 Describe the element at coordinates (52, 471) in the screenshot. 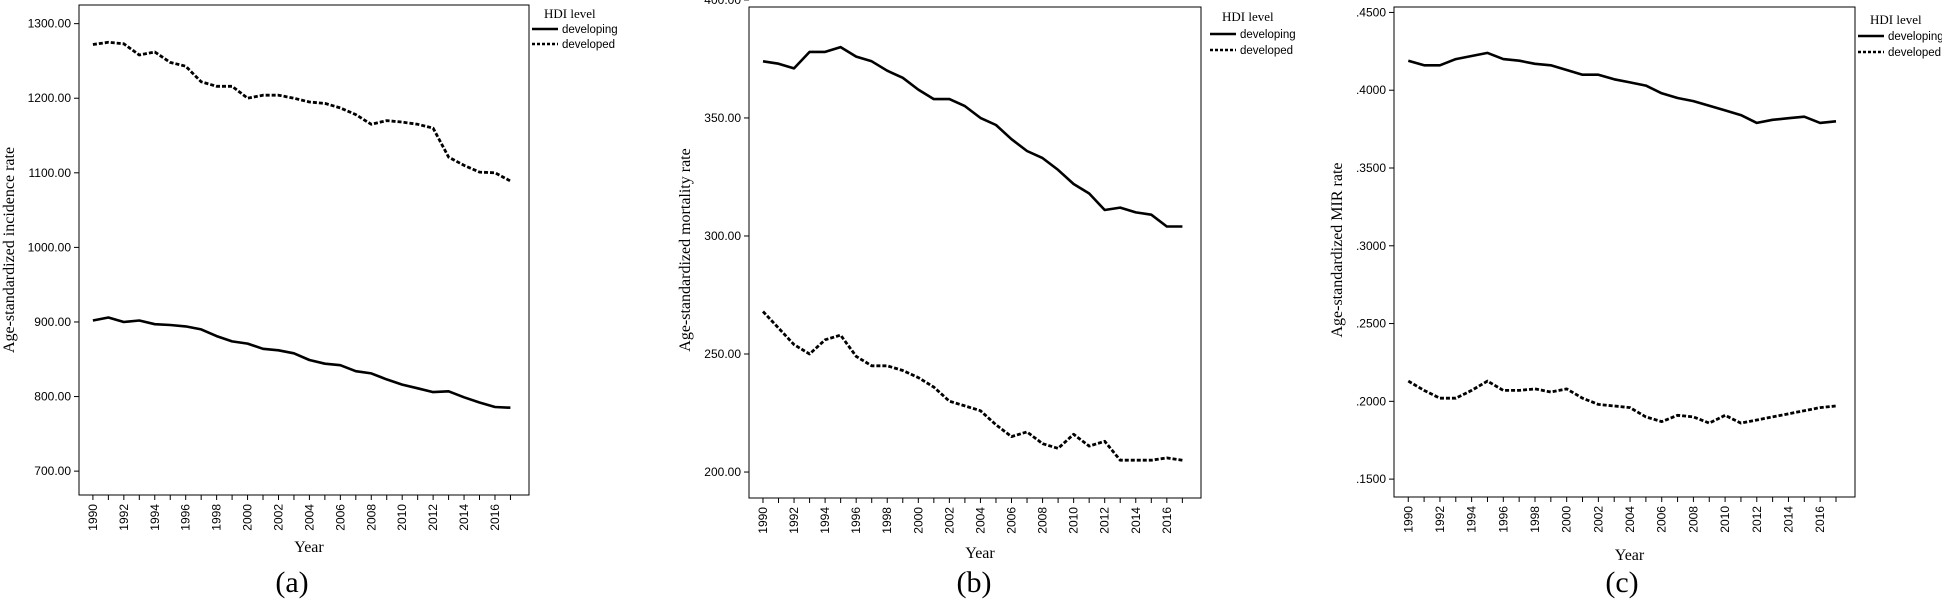

I see `y-tick-label: 700.00` at that location.